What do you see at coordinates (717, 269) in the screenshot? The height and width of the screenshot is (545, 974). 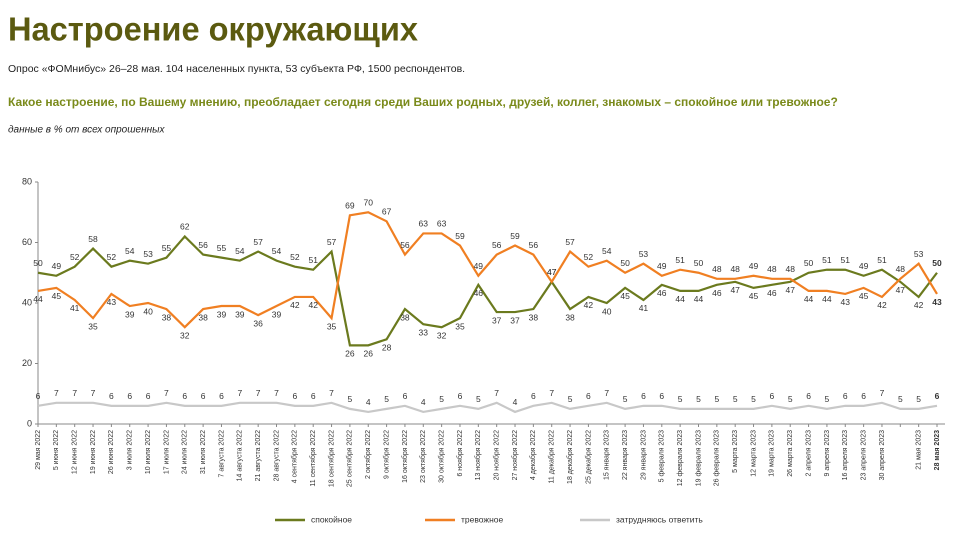 I see `data-label: 48` at bounding box center [717, 269].